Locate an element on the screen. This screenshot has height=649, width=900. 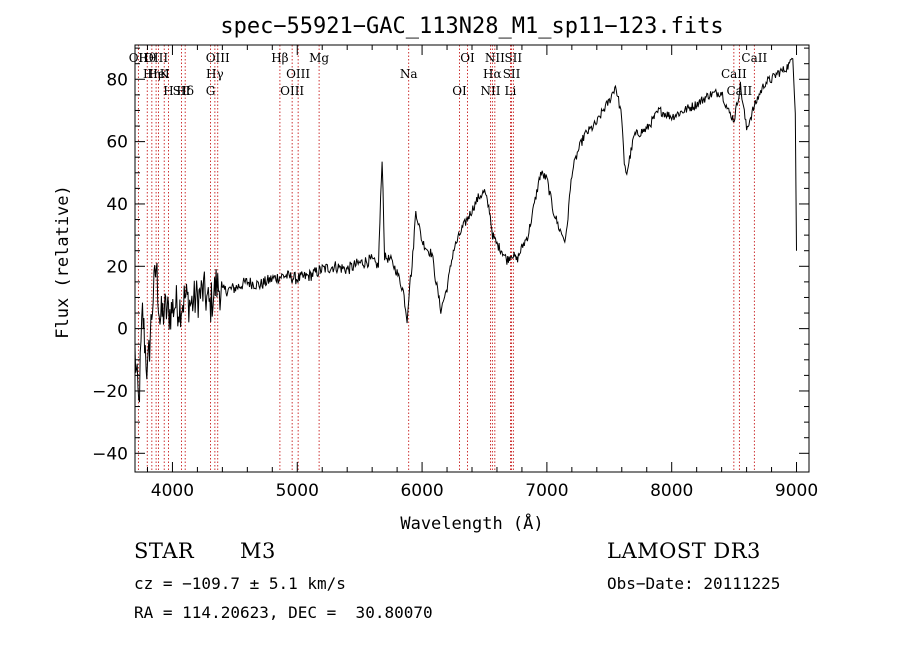
line-marker-label: Hγ is located at coordinates (215, 74).